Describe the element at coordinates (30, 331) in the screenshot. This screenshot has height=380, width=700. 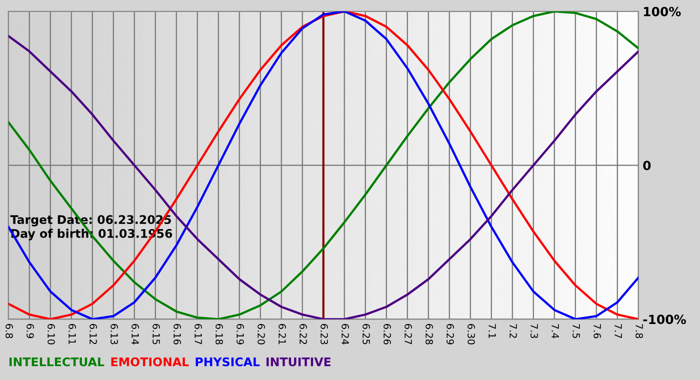
I see `x-tick-label: 6.9` at that location.